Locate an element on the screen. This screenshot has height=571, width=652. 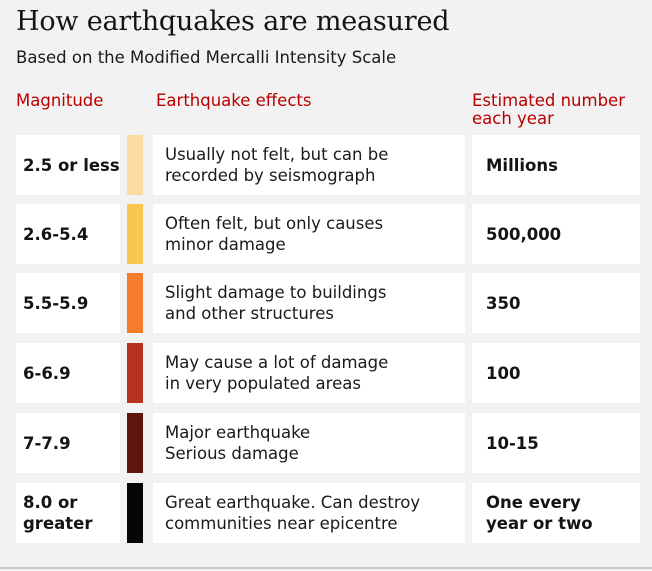
estimated-cell: 10-15 is located at coordinates (556, 443).